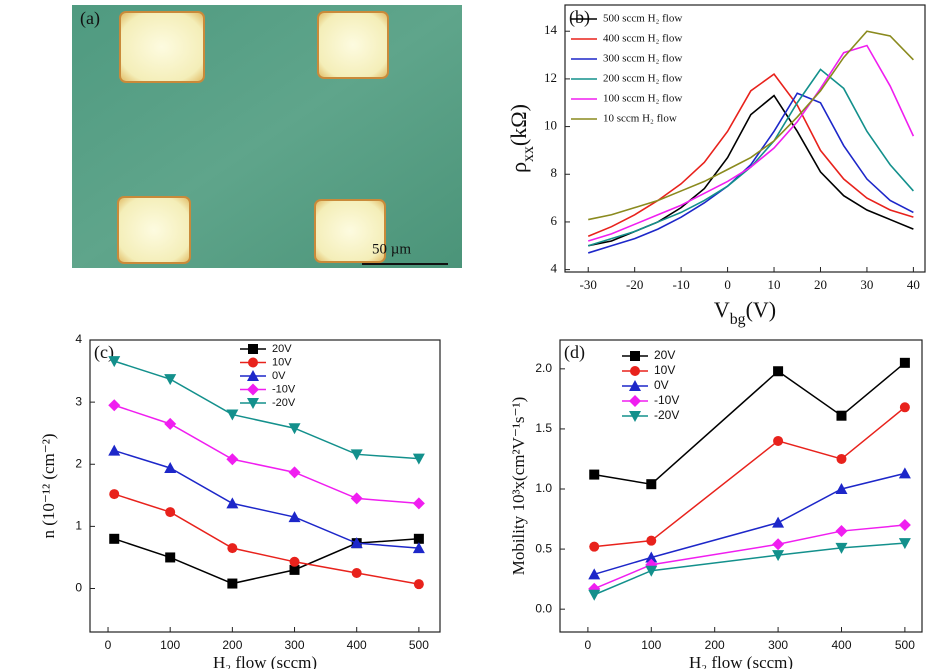  I want to click on y-axis-label-part: (kΩ), so click(518, 125).